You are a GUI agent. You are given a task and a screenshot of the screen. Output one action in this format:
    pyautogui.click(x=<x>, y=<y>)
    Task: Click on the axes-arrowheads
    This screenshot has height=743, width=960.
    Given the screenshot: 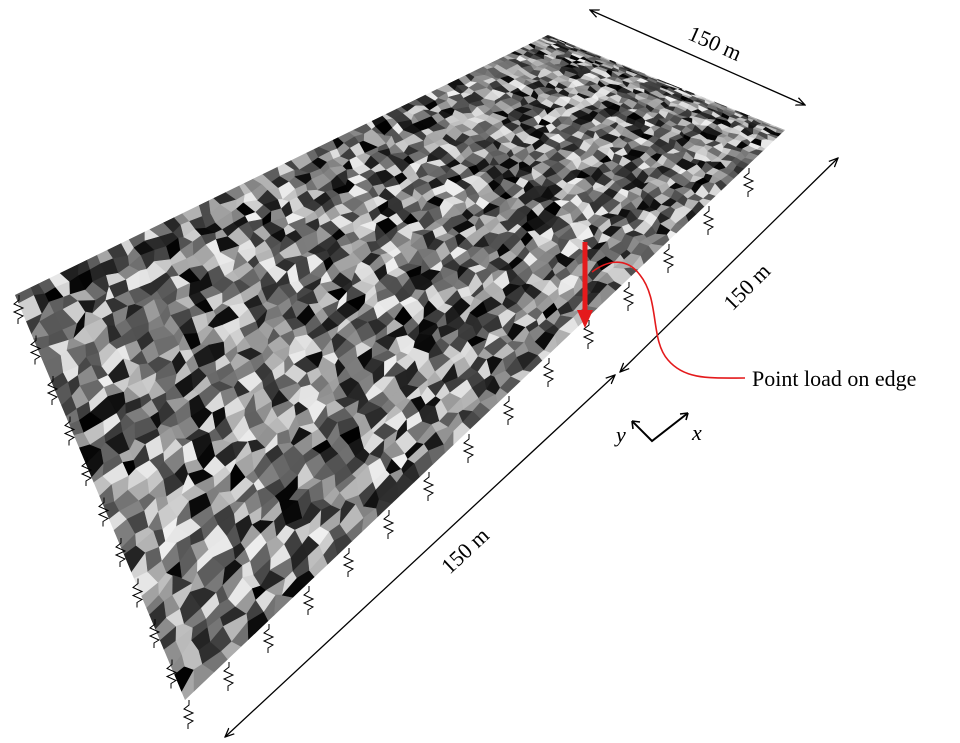 What is the action you would take?
    pyautogui.click(x=660, y=421)
    